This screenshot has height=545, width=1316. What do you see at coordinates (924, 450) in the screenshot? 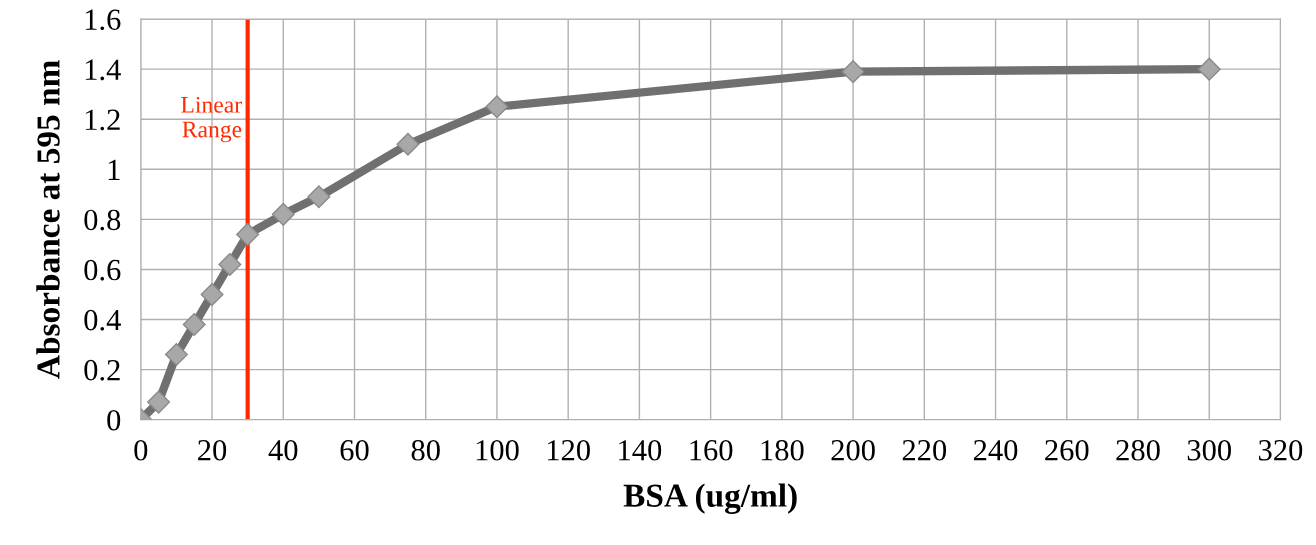
I see `x-tick-label: 220` at bounding box center [924, 450].